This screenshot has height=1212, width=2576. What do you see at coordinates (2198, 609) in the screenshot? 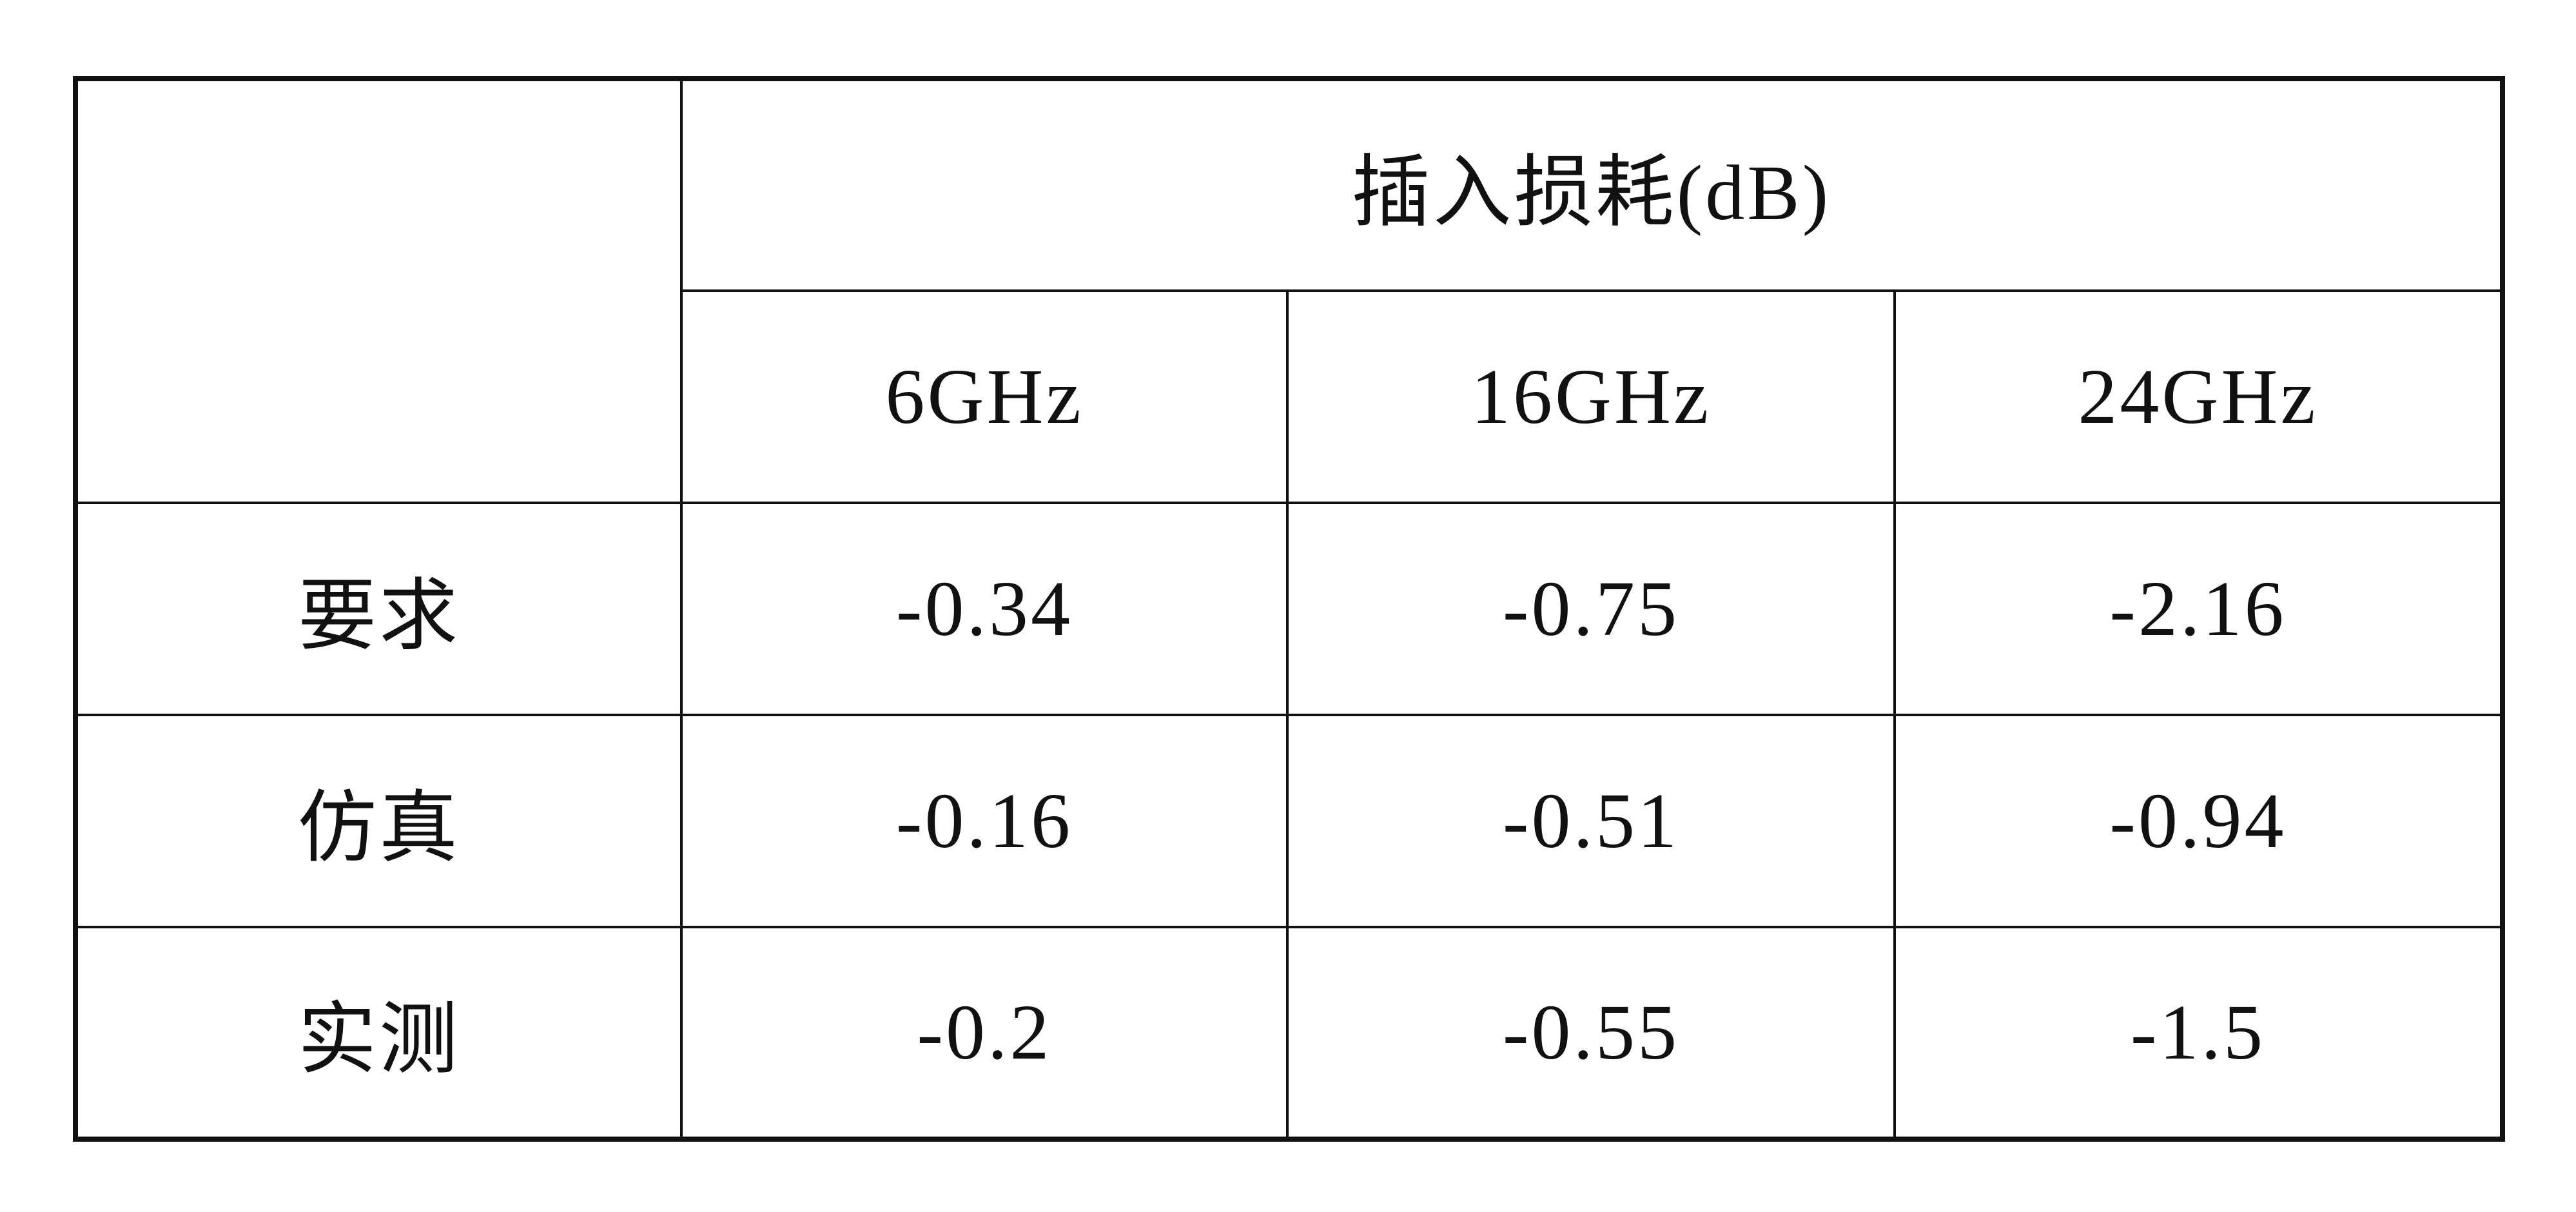
I see `value-cell: -2.16` at bounding box center [2198, 609].